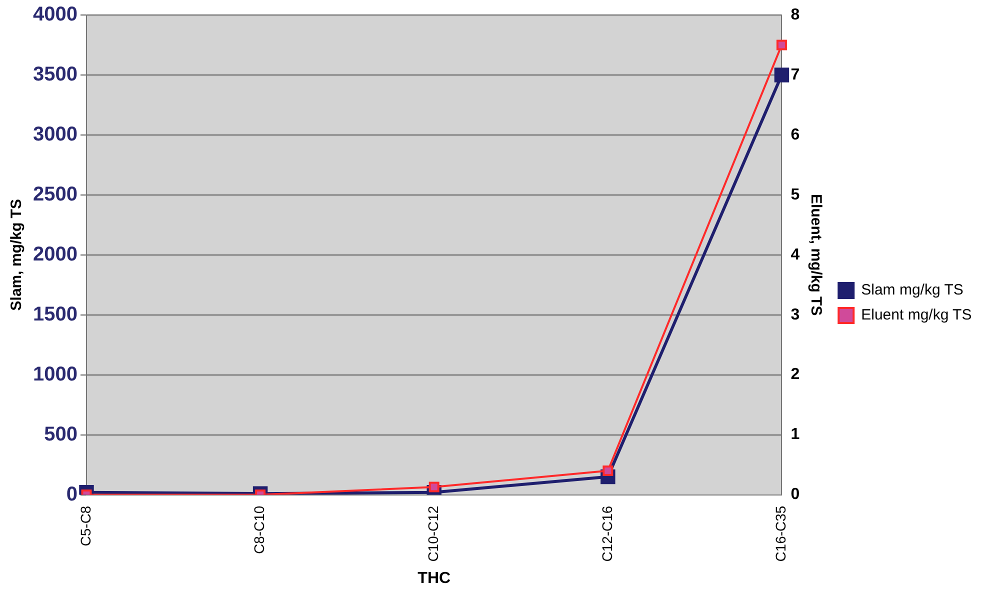  Describe the element at coordinates (780, 534) in the screenshot. I see `x-tick-label: C16-C35` at that location.